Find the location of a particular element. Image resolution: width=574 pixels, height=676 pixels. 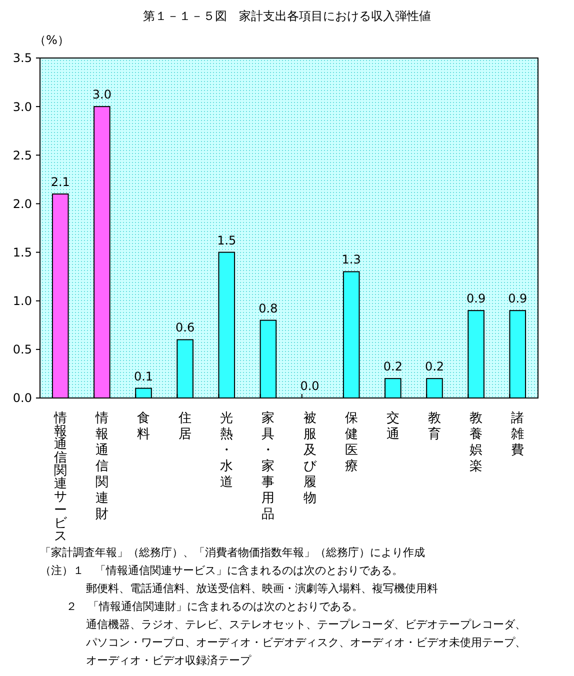

x-tick-label: 交通 is located at coordinates (393, 426).